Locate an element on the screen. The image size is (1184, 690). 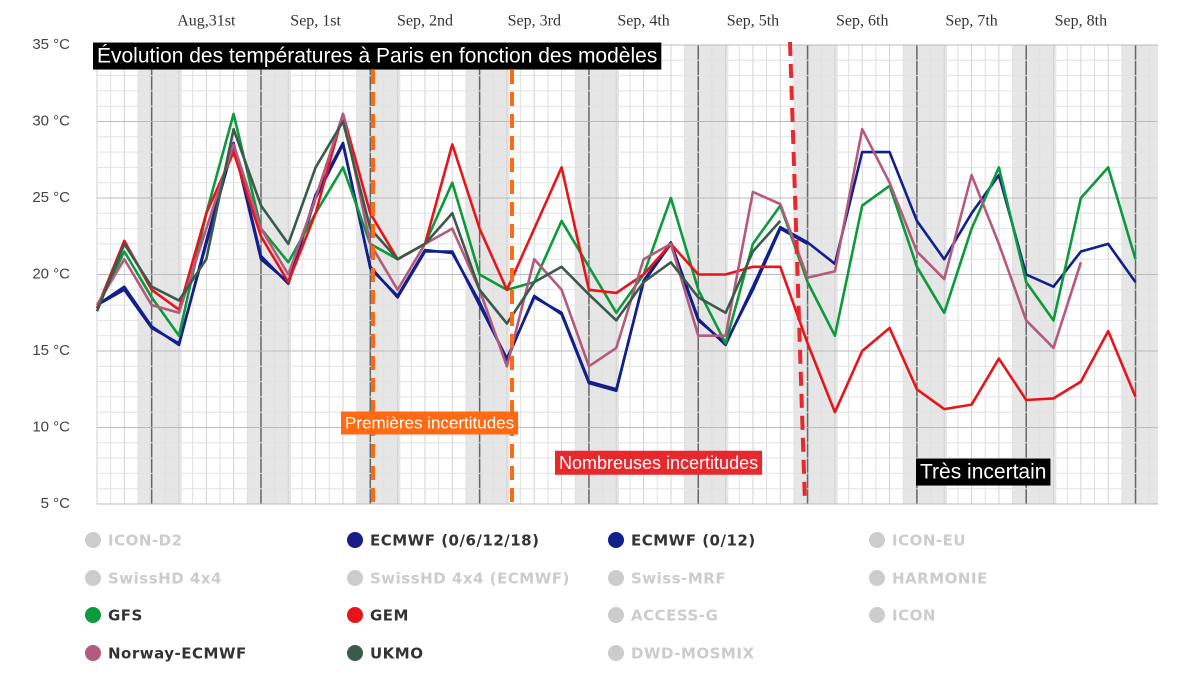
y-tick-label: 35 °C is located at coordinates (51, 44).